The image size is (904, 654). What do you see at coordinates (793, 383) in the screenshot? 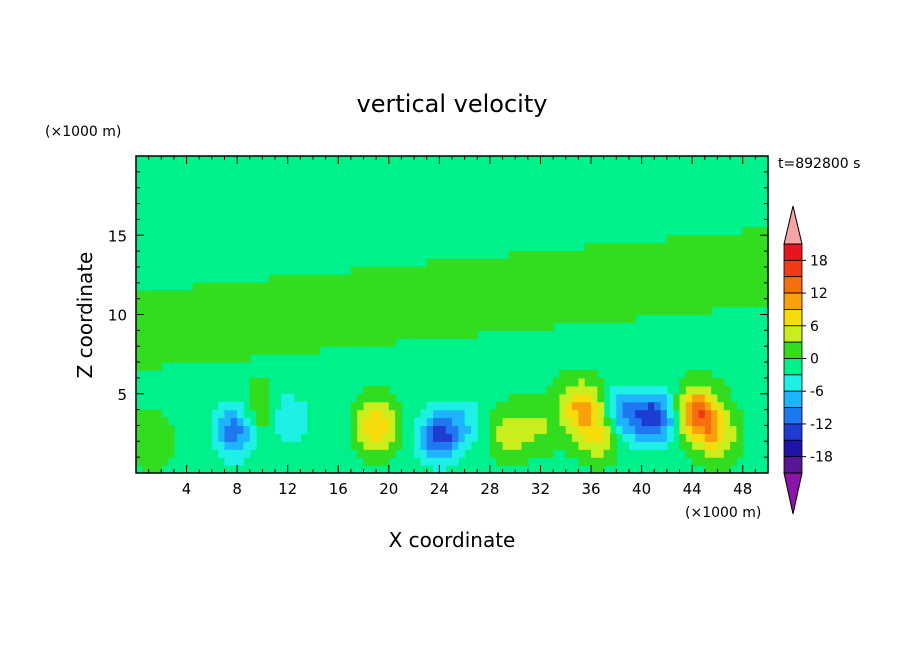
I see `colorbar-level` at bounding box center [793, 383].